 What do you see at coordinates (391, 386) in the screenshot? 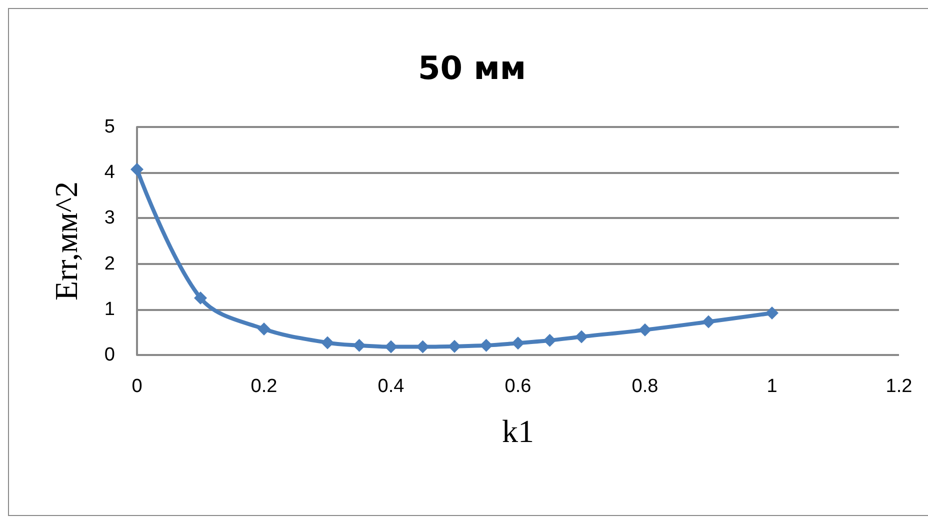
I see `x-tick-label: 0.4` at bounding box center [391, 386].